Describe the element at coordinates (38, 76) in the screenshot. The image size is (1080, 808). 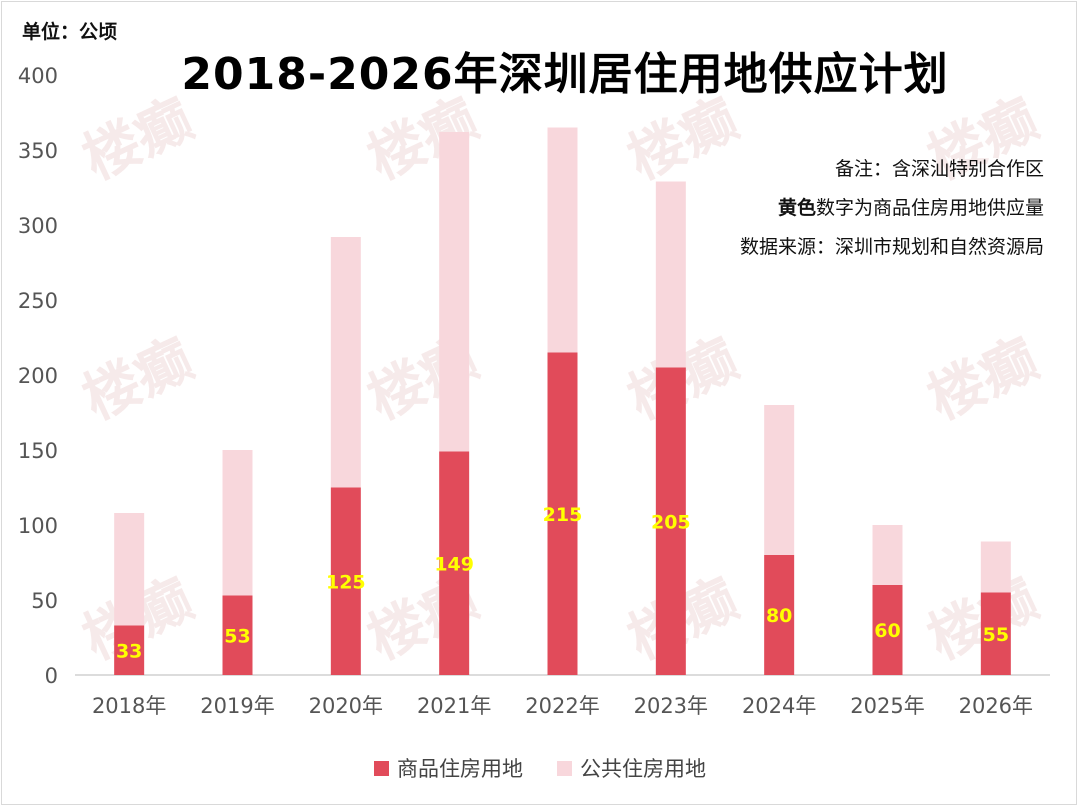
I see `y-tick-label: 400` at that location.